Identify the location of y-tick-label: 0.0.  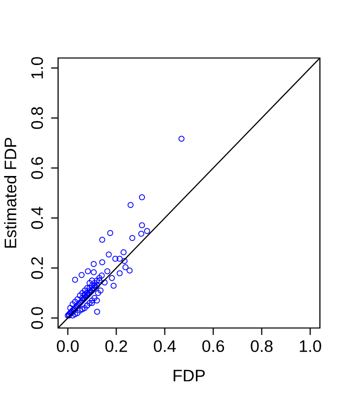
(37, 318).